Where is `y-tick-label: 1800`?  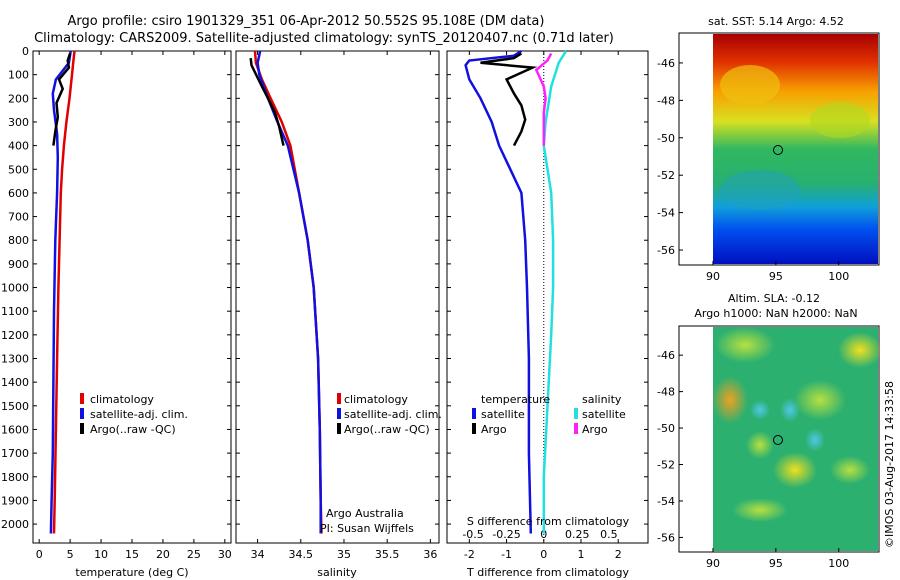 y-tick-label: 1800 is located at coordinates (15, 477).